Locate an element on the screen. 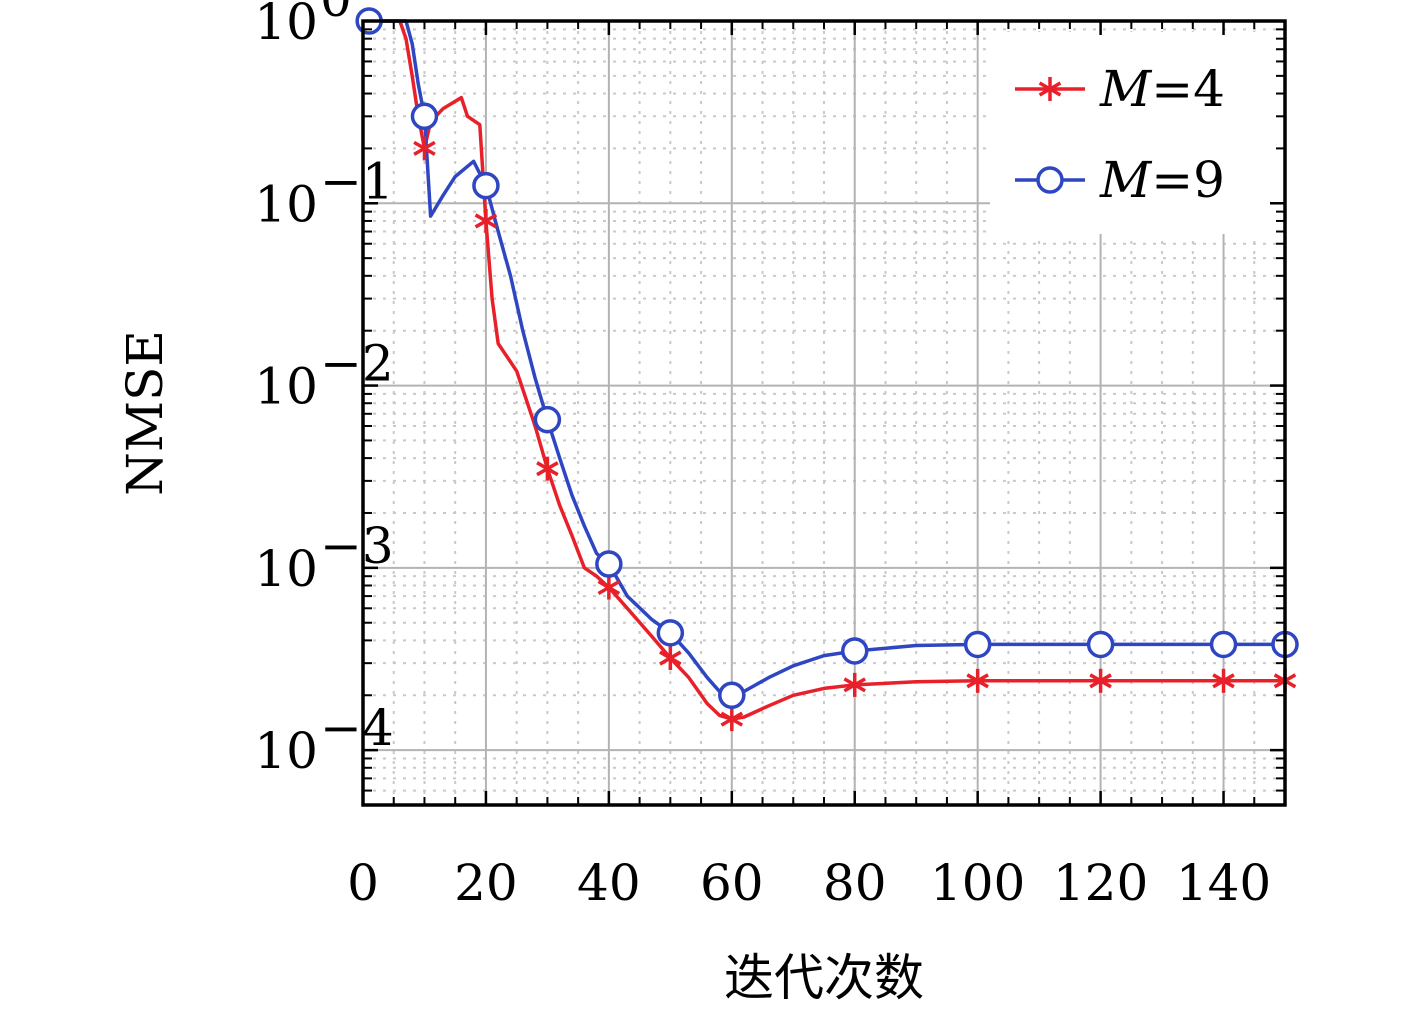 The image size is (1417, 1011). legend-rest-m9: =9 is located at coordinates (1188, 180).